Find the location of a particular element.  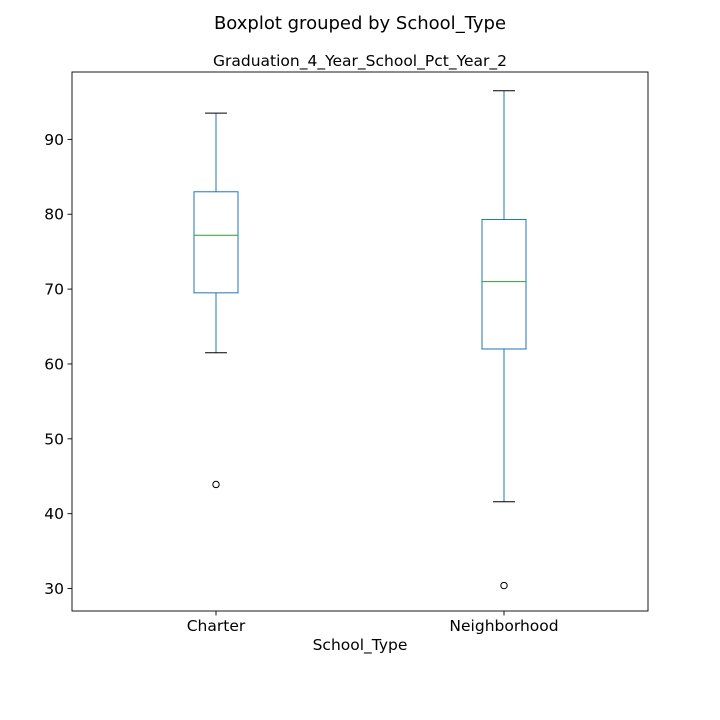

y-tick-label: 70 is located at coordinates (54, 290).